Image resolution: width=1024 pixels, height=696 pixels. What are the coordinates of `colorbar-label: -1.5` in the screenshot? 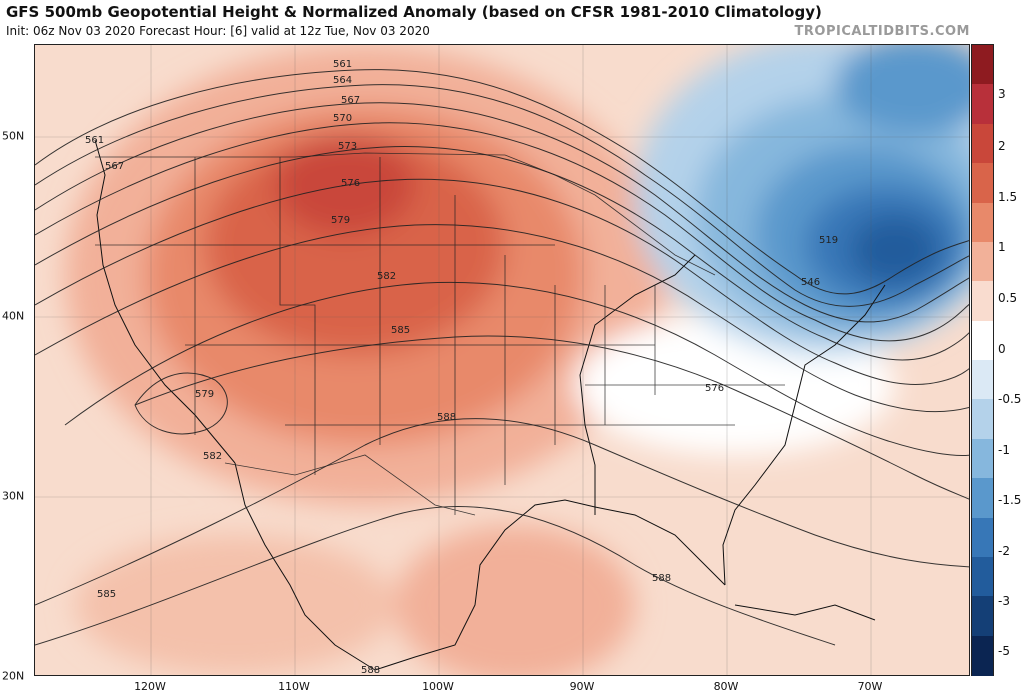 It's located at (1010, 500).